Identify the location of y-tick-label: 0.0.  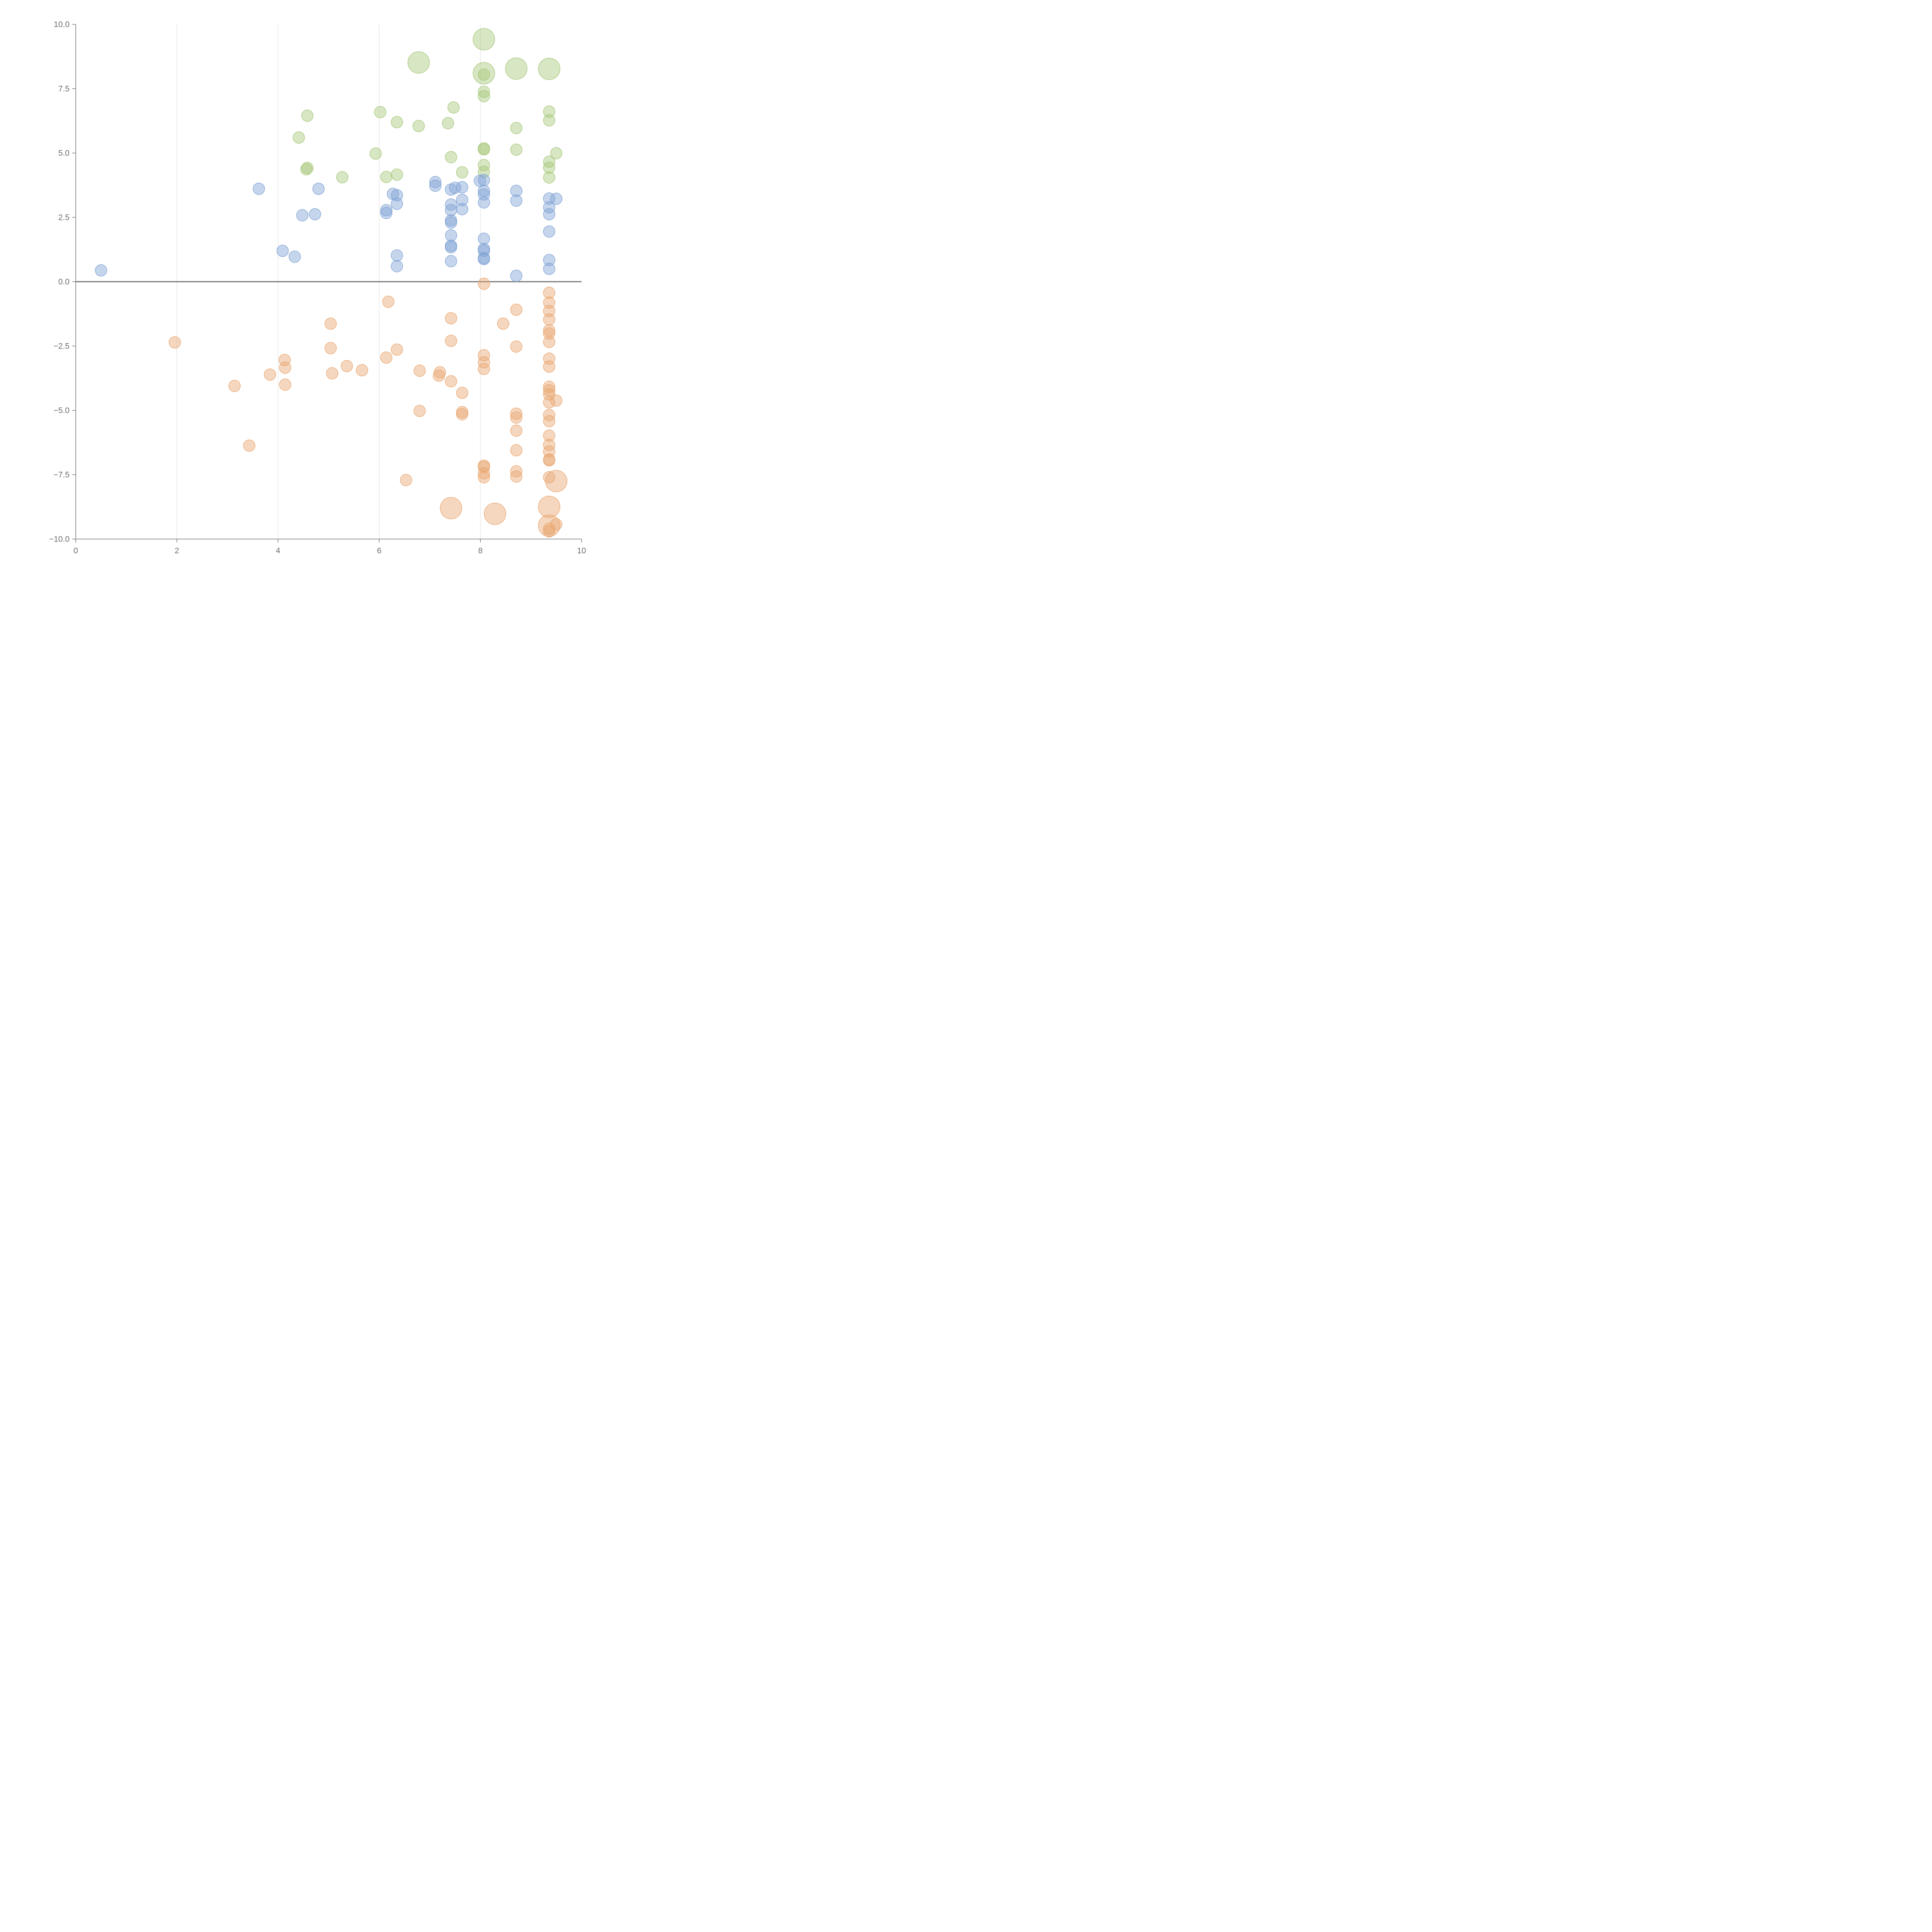
(64, 282).